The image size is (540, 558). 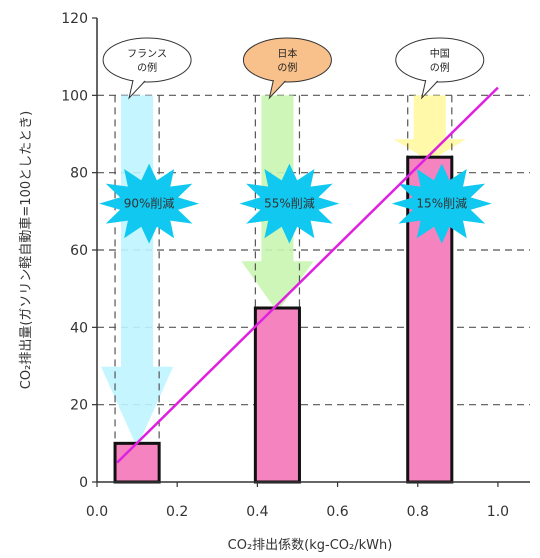 What do you see at coordinates (79, 174) in the screenshot?
I see `y-tick-label-4: 80` at bounding box center [79, 174].